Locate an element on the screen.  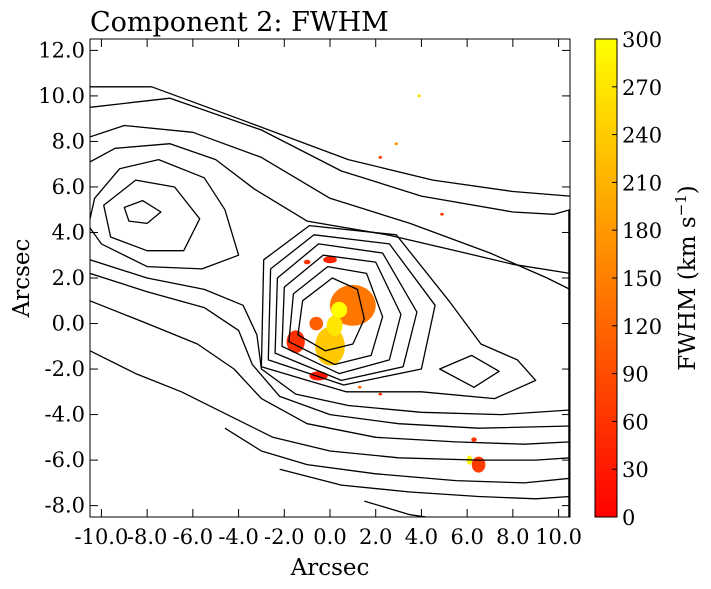
x-tick-label: 6.0 is located at coordinates (466, 537).